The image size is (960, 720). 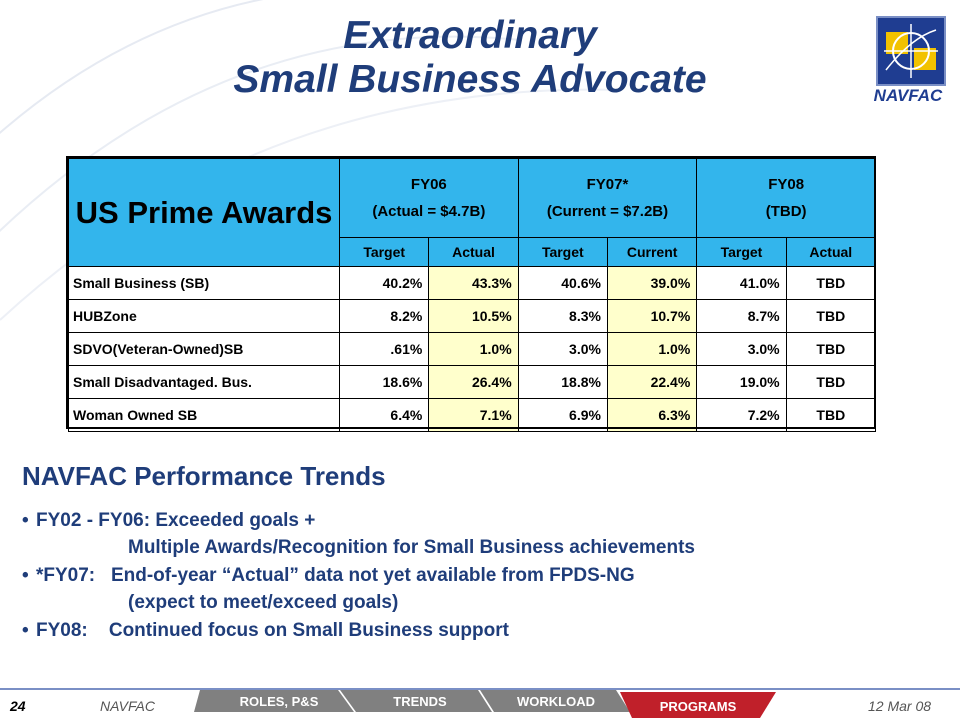 I want to click on bullet-text: FY02 - FY06: Exceeded goals +, so click(x=176, y=520).